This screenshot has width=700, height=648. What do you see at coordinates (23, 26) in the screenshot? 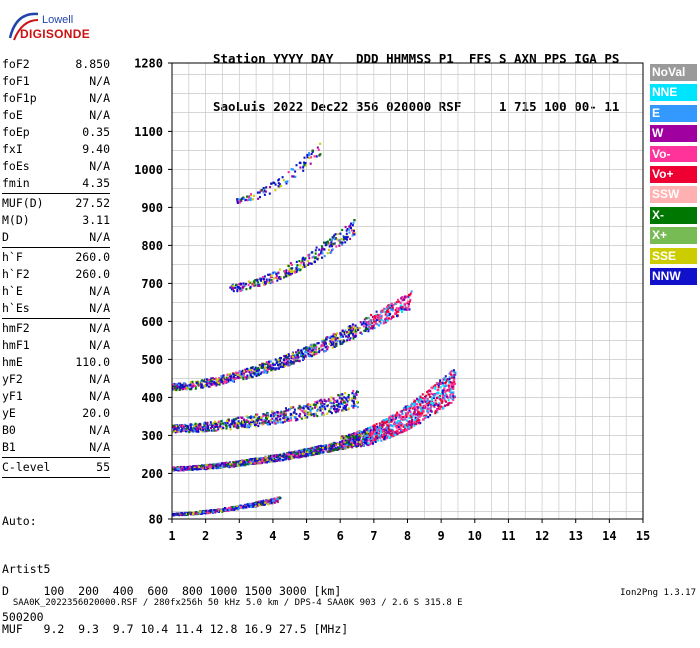
I see `logo-swoosh-icon` at bounding box center [23, 26].